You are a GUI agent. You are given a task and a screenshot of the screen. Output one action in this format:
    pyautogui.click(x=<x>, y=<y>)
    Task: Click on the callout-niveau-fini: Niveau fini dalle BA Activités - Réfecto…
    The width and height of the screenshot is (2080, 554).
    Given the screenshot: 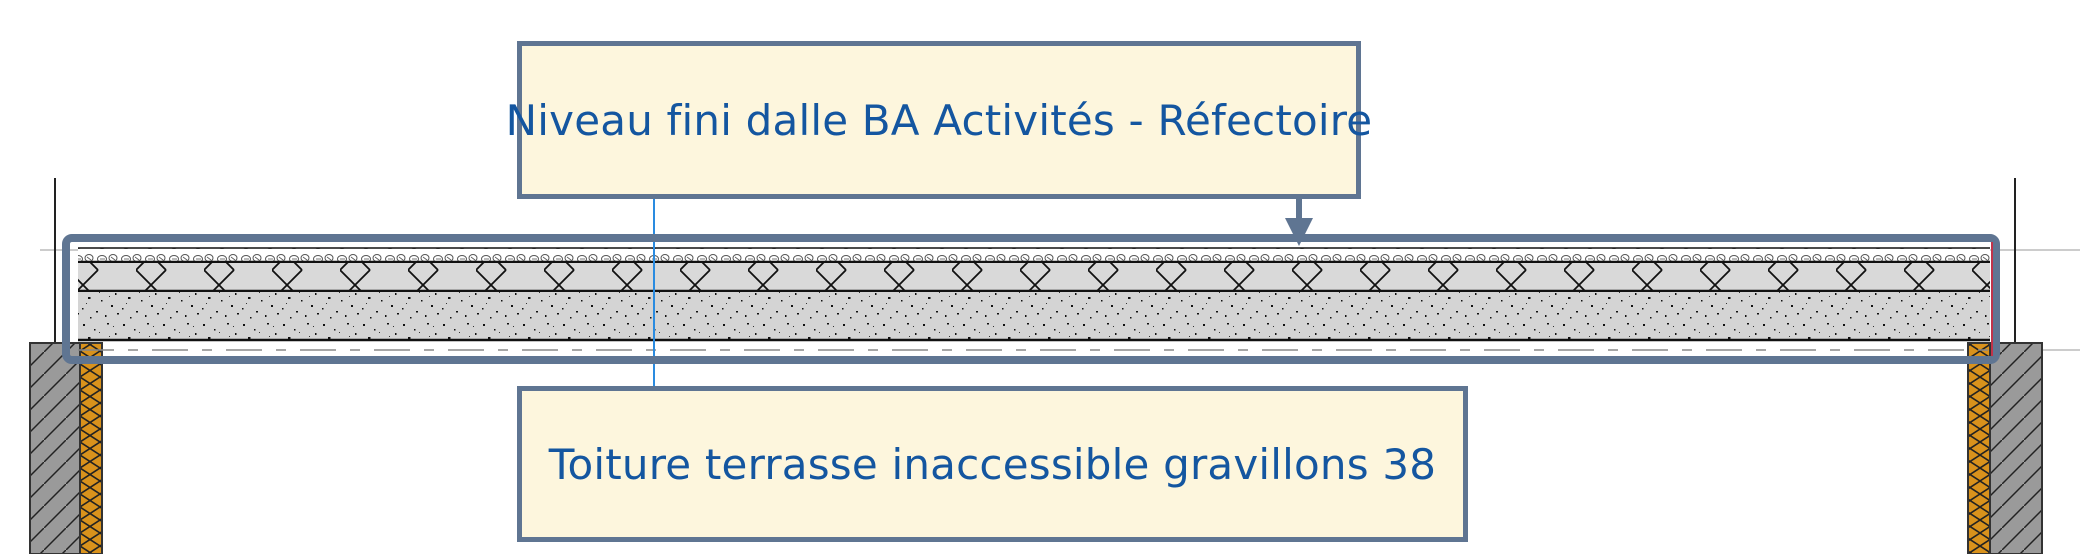 What is the action you would take?
    pyautogui.click(x=939, y=120)
    